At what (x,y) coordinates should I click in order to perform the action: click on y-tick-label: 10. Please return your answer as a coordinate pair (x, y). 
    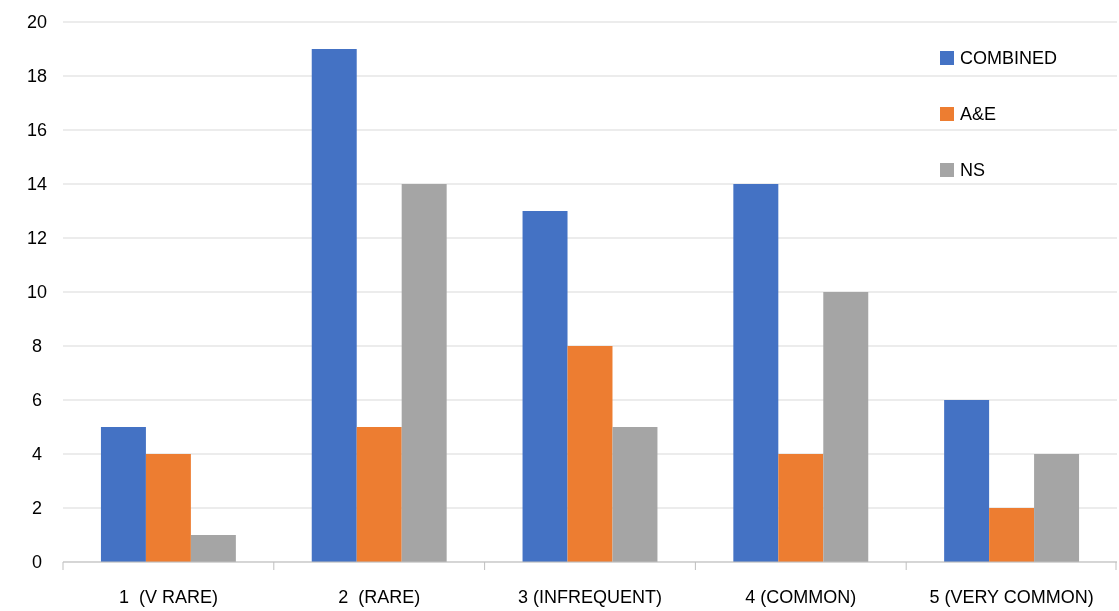
    Looking at the image, I should click on (37, 292).